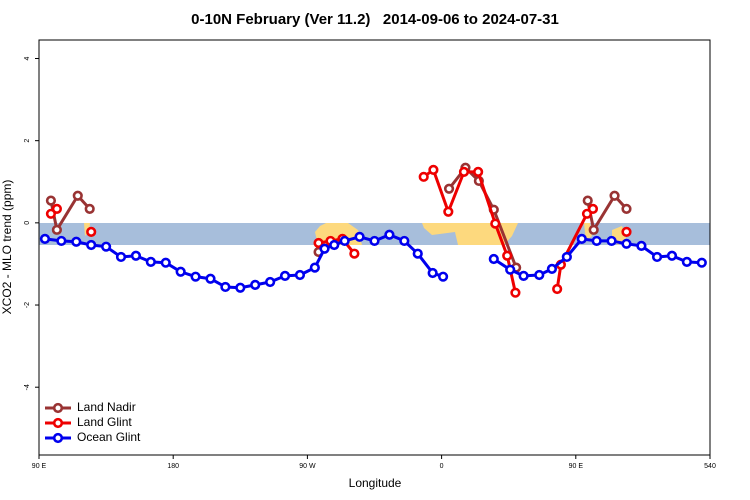 This screenshot has width=750, height=500. Describe the element at coordinates (7, 247) in the screenshot. I see `y-axis-label: XCO2 - MLO trend (ppm)` at that location.